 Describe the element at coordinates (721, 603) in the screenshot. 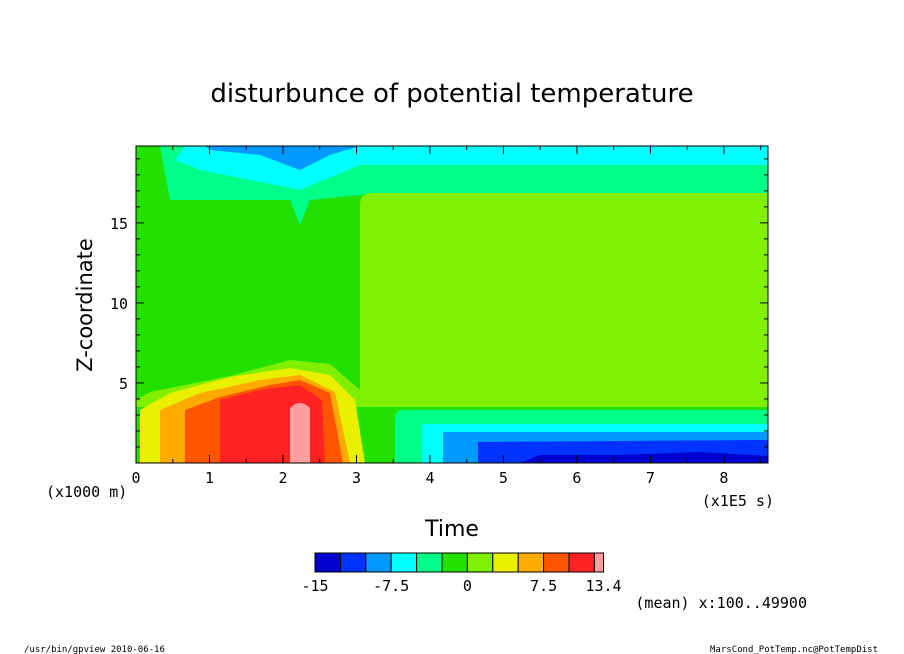

I see `mean-annotation: (mean) x:100..49900` at that location.